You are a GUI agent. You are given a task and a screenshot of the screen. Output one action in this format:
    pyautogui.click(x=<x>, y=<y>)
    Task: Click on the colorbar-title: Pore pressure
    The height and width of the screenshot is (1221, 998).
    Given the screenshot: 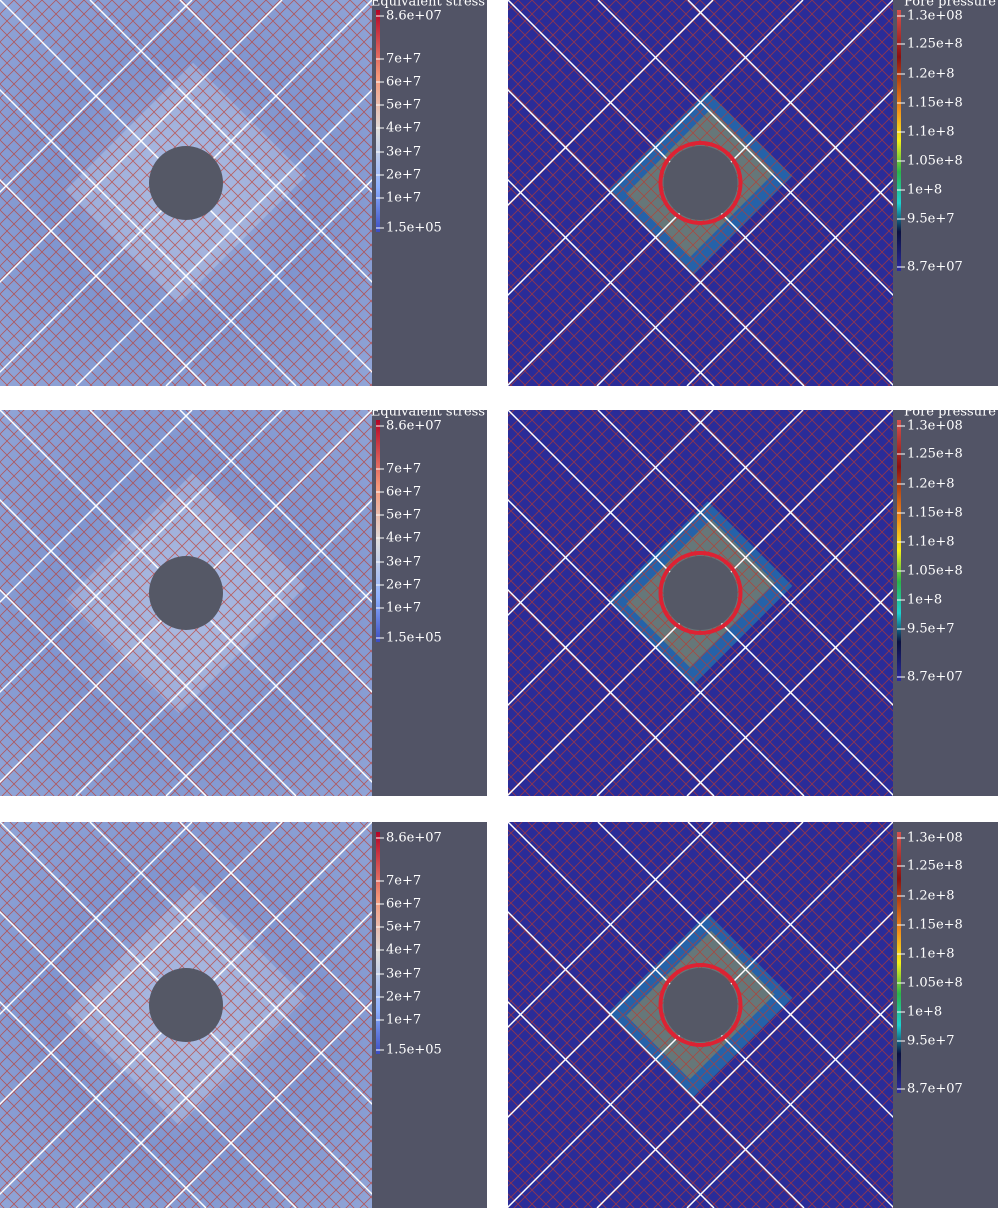 What is the action you would take?
    pyautogui.click(x=950, y=412)
    